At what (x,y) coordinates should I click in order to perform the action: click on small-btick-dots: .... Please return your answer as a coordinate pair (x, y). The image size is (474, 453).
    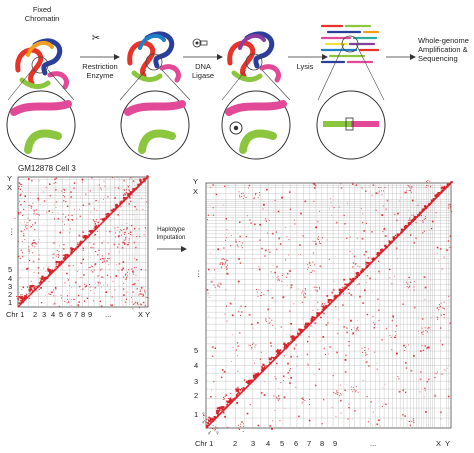
    Looking at the image, I should click on (108, 314).